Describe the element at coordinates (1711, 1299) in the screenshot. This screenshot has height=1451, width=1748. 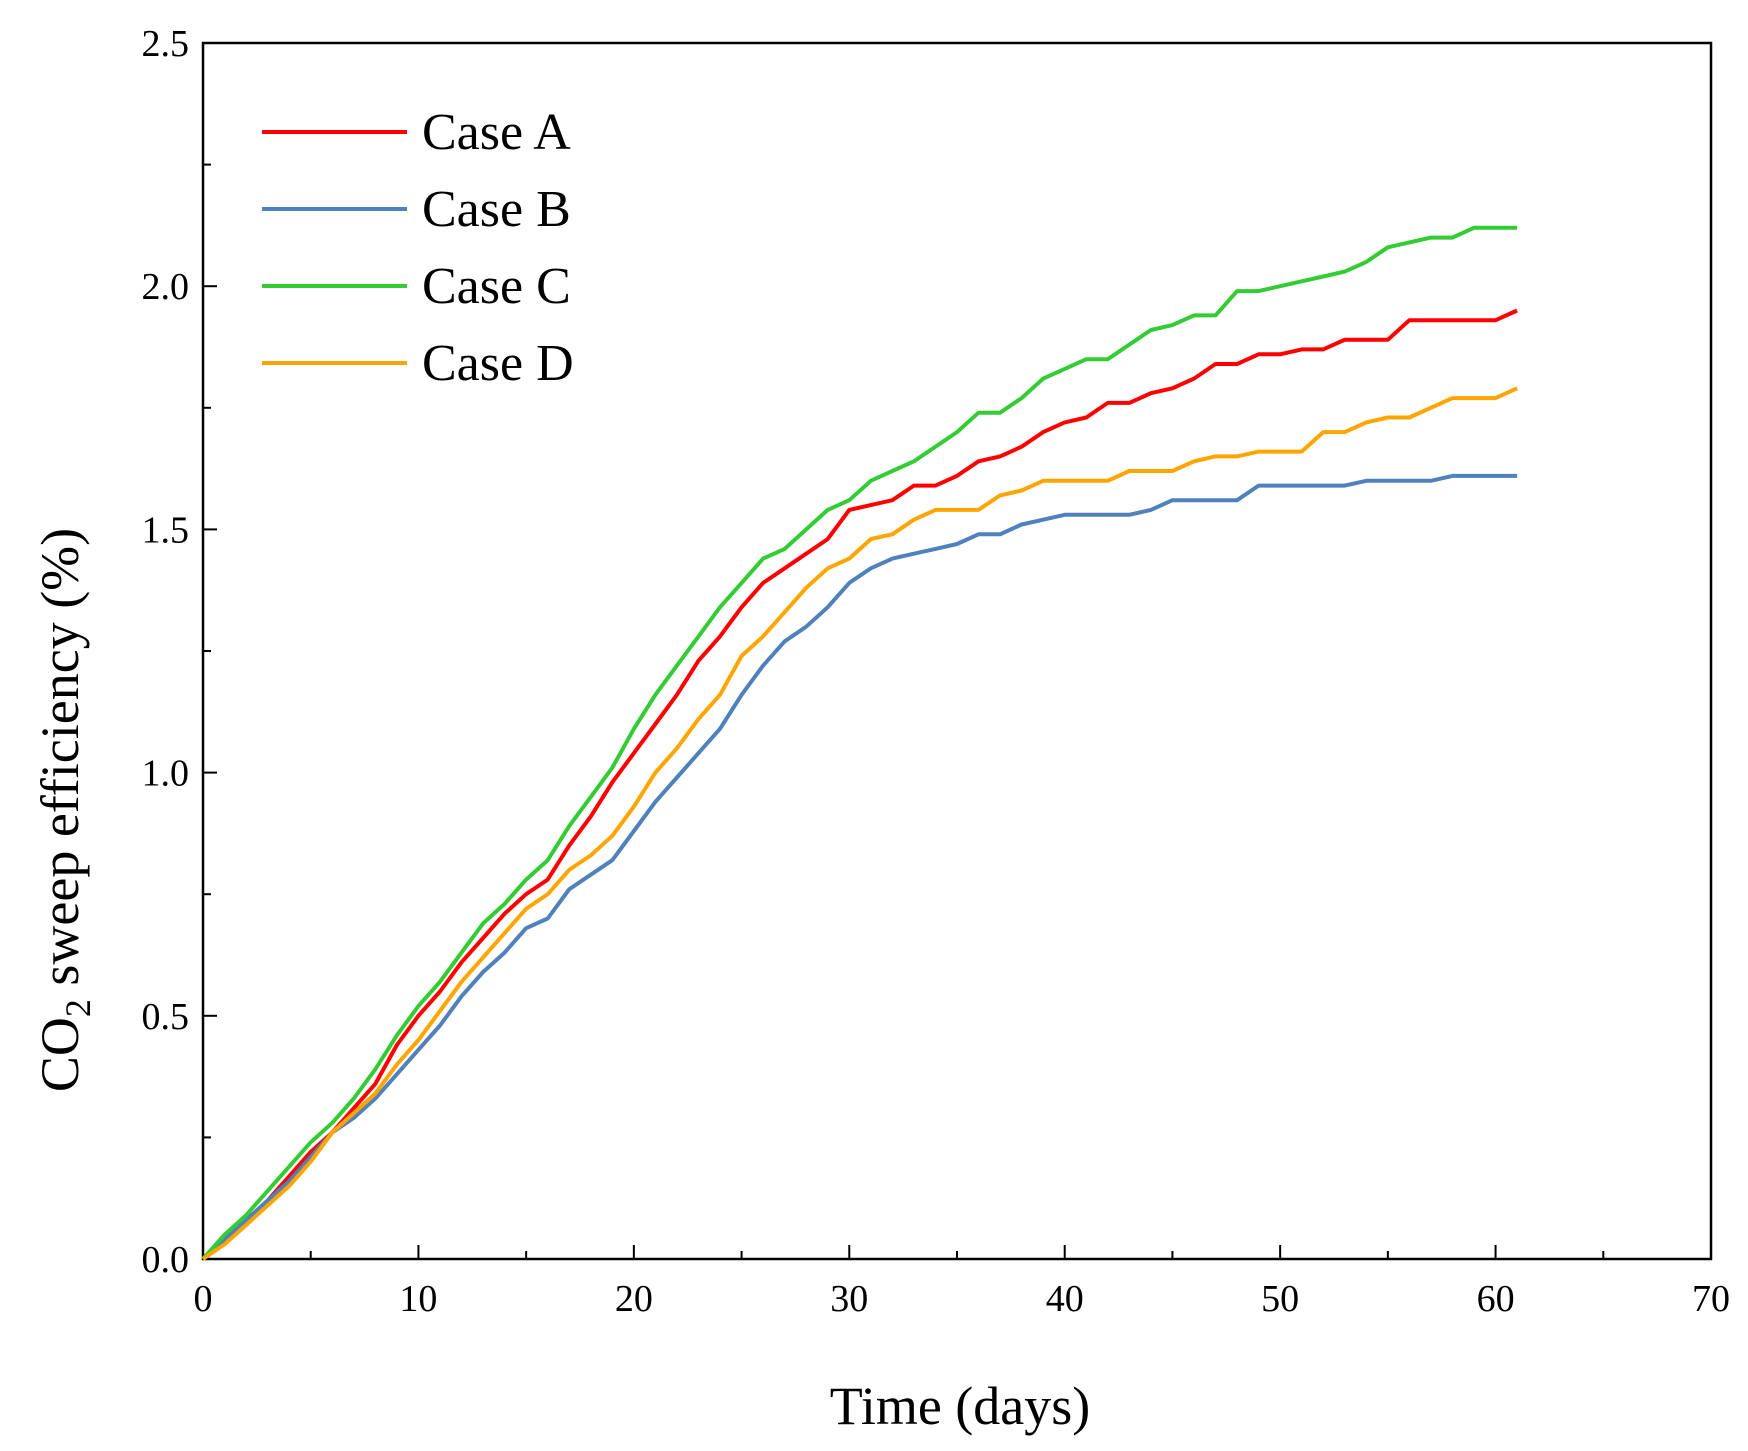
I see `x-tick-label: 70` at that location.